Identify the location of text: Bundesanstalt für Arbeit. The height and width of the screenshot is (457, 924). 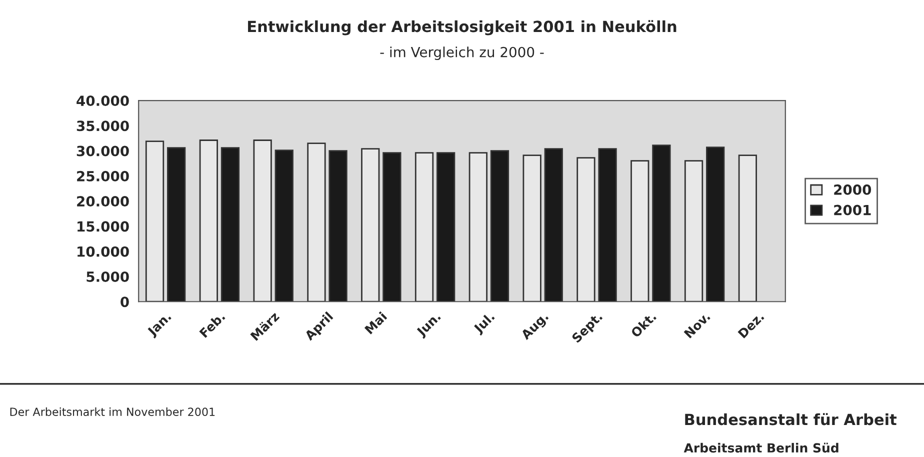
(791, 419).